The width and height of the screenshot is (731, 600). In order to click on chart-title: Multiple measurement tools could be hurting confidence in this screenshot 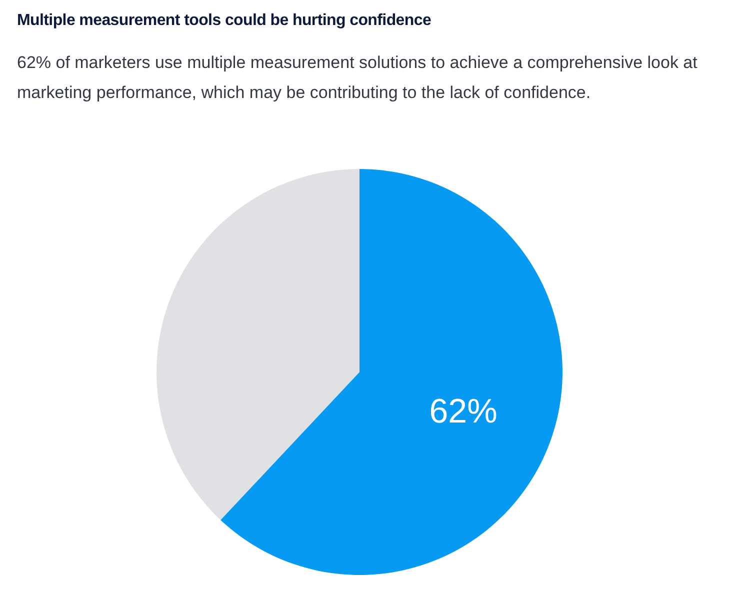, I will do `click(224, 21)`.